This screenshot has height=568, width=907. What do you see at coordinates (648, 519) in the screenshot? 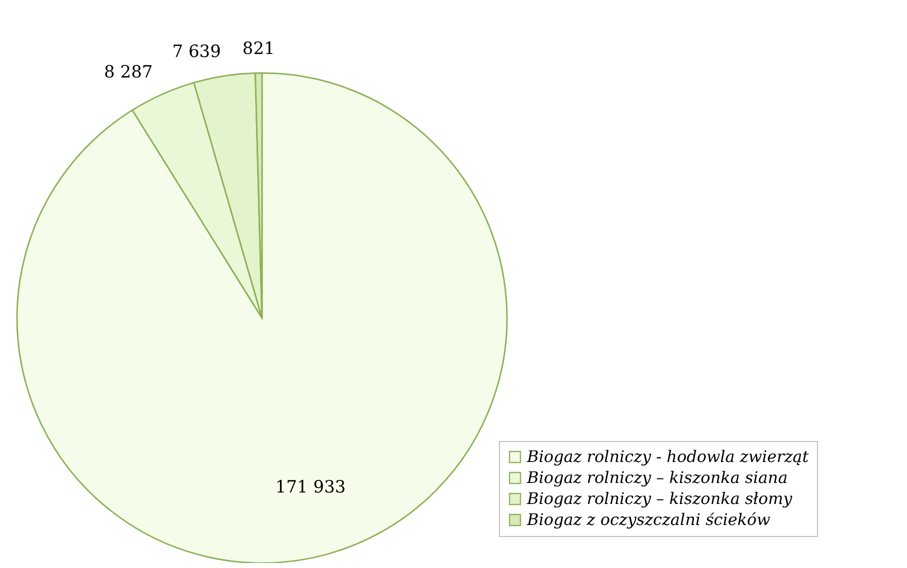
I see `legend-label: Biogaz z oczyszczalni ścieków` at bounding box center [648, 519].